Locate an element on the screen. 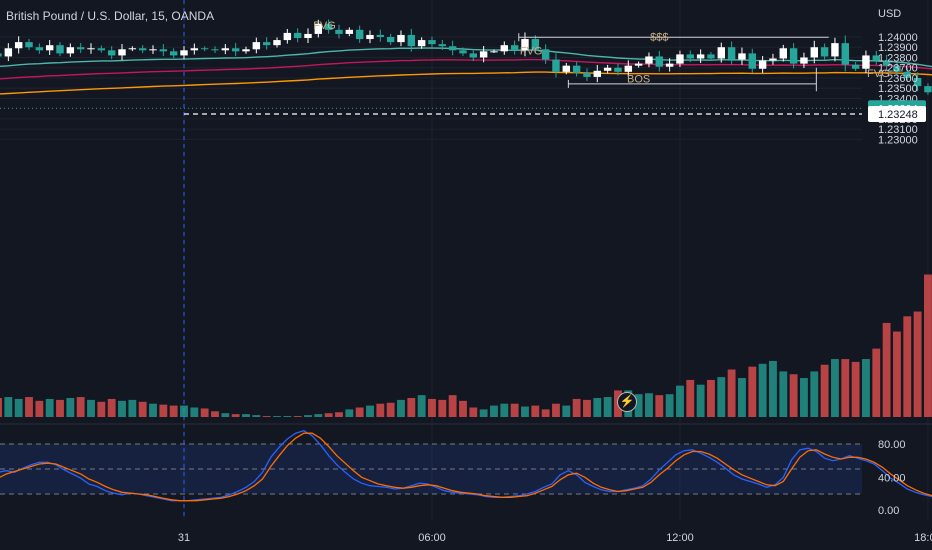  price-tick-label: 1.23700 is located at coordinates (898, 69).